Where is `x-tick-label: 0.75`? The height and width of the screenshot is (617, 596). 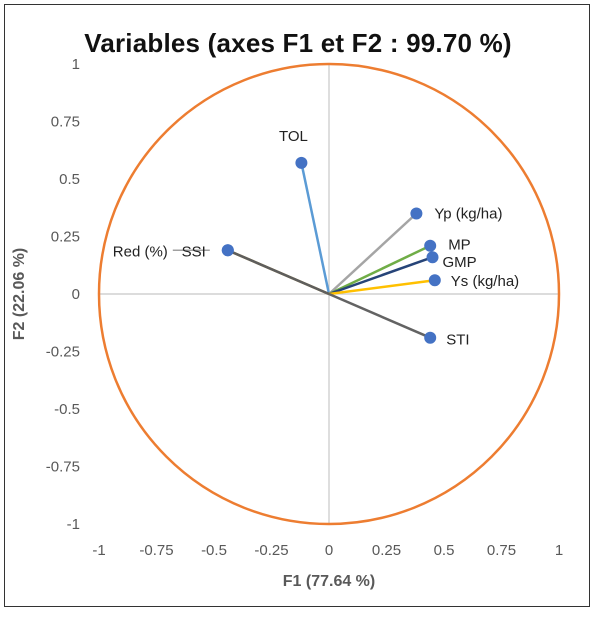
x-tick-label: 0.75 is located at coordinates (501, 550).